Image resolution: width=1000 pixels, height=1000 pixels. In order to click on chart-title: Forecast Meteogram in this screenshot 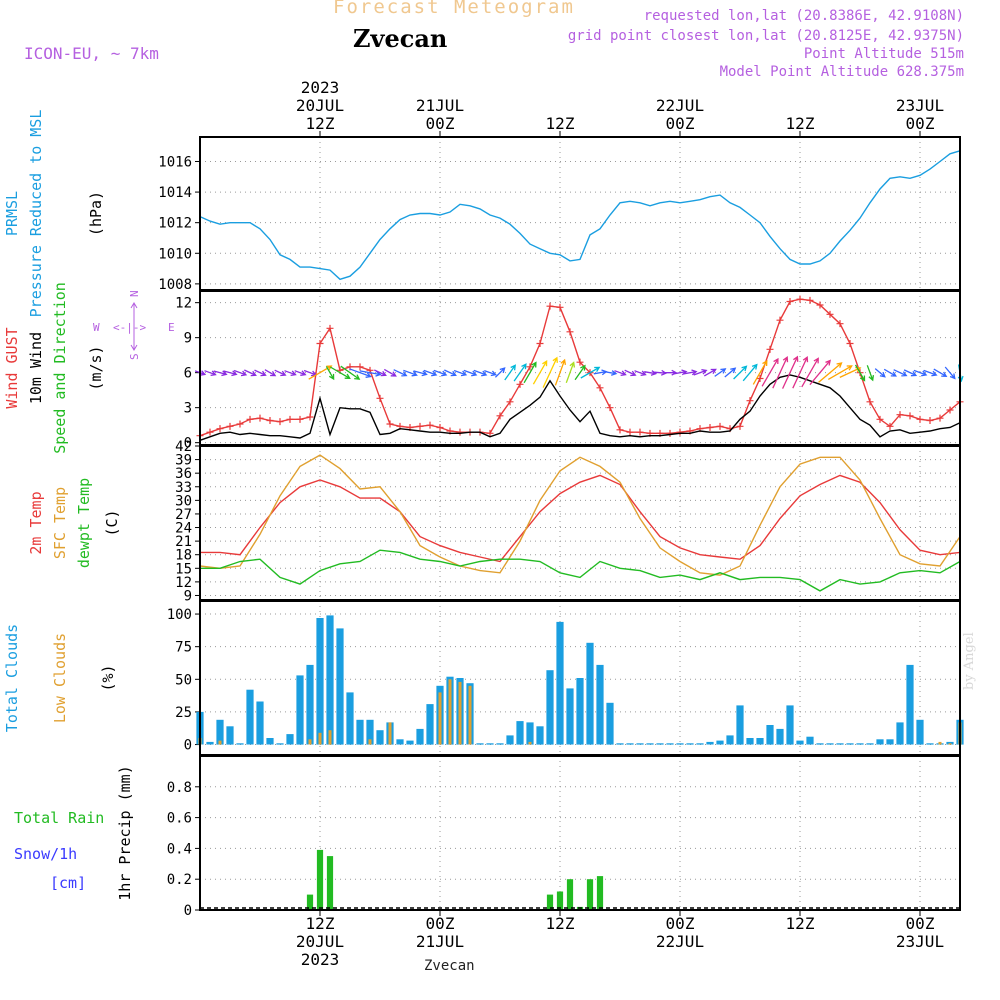, I will do `click(454, 9)`.